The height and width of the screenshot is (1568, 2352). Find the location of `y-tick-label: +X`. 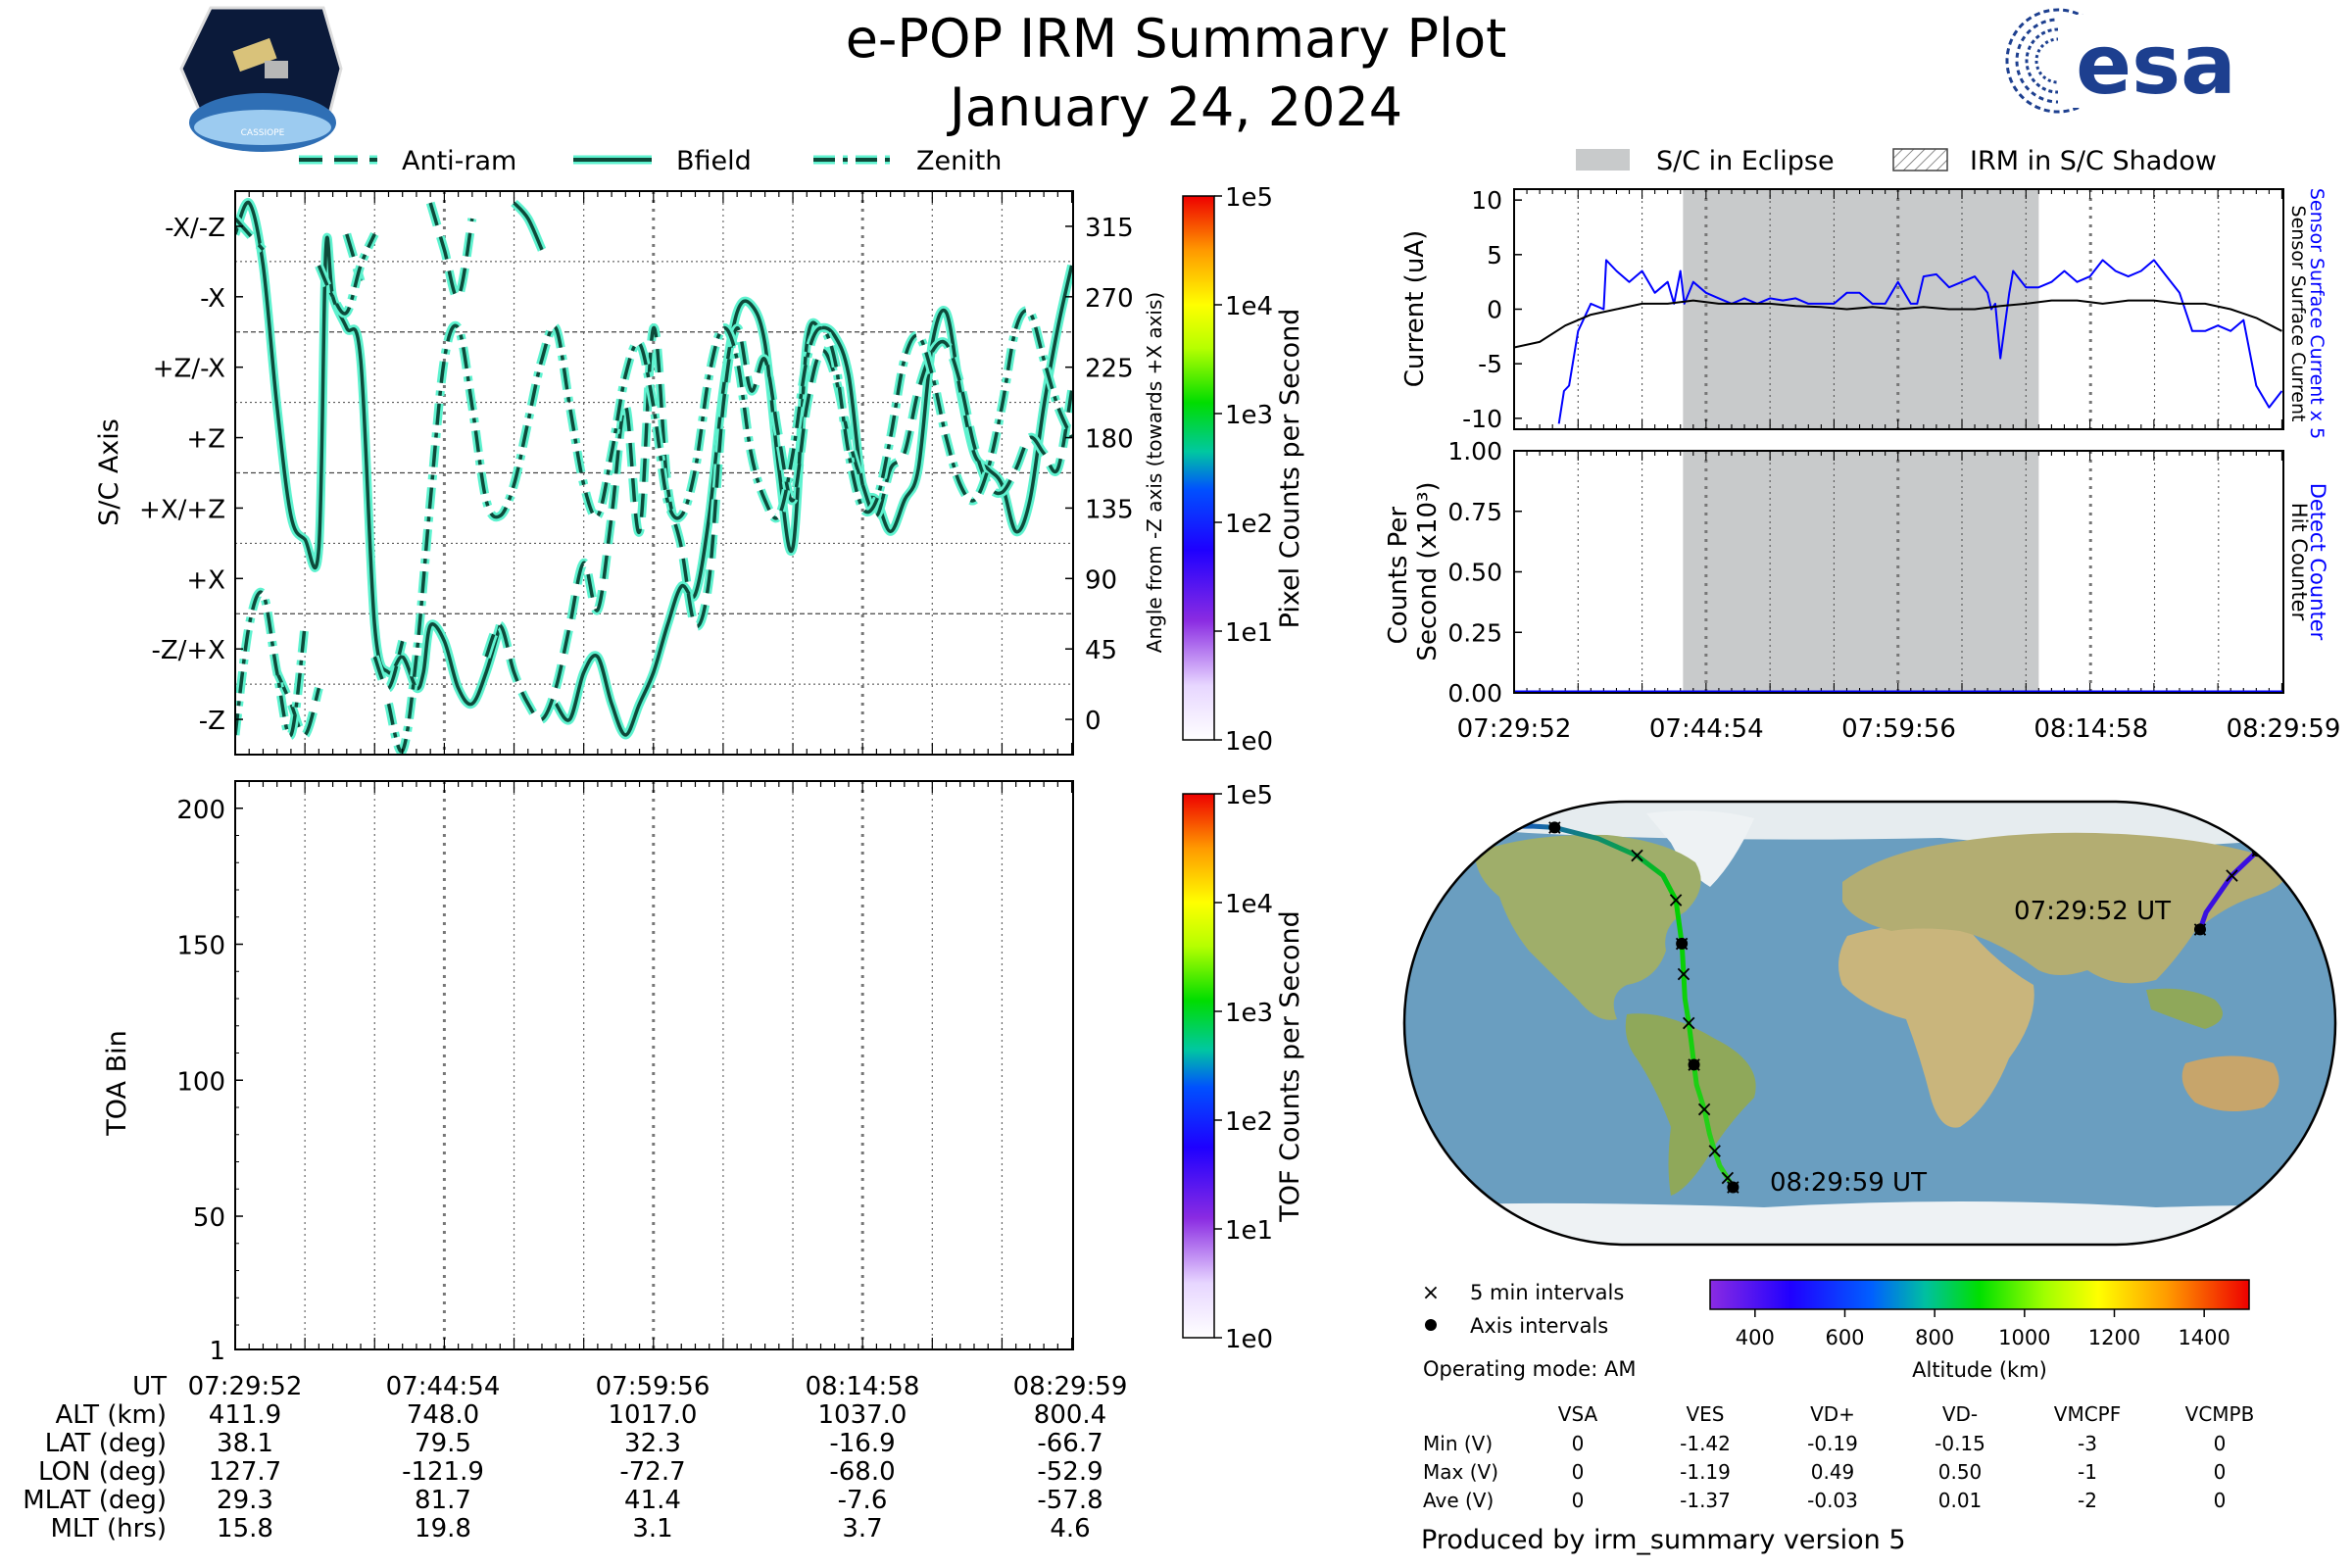

y-tick-label: +X is located at coordinates (205, 580).